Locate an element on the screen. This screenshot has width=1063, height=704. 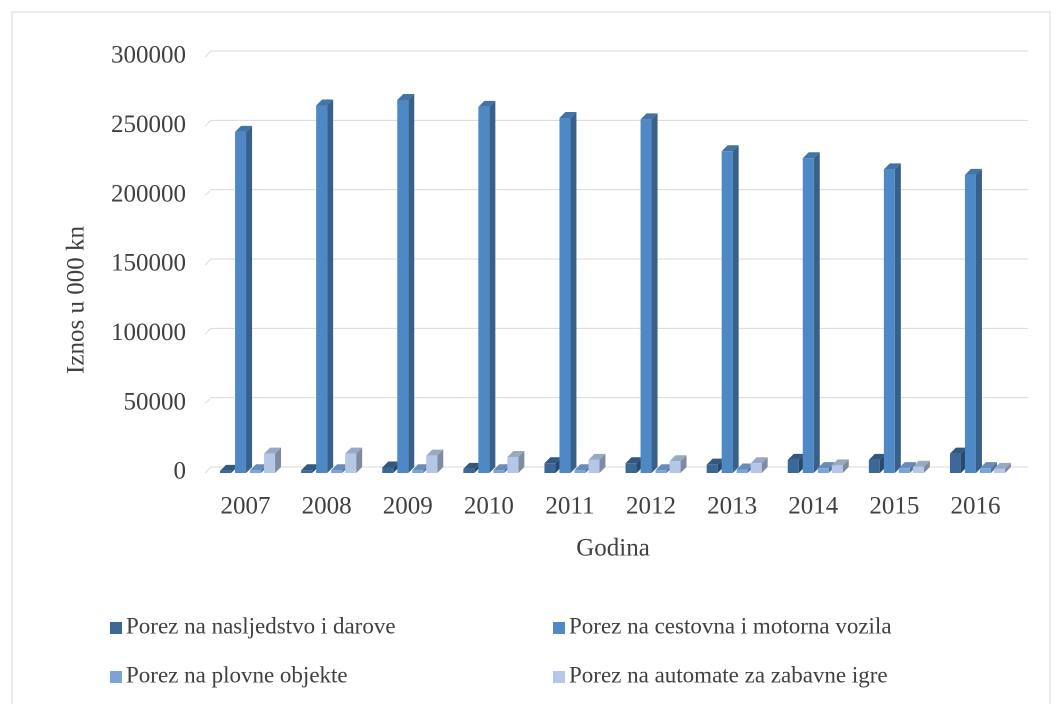
x-tick-label: 2007 is located at coordinates (246, 506).